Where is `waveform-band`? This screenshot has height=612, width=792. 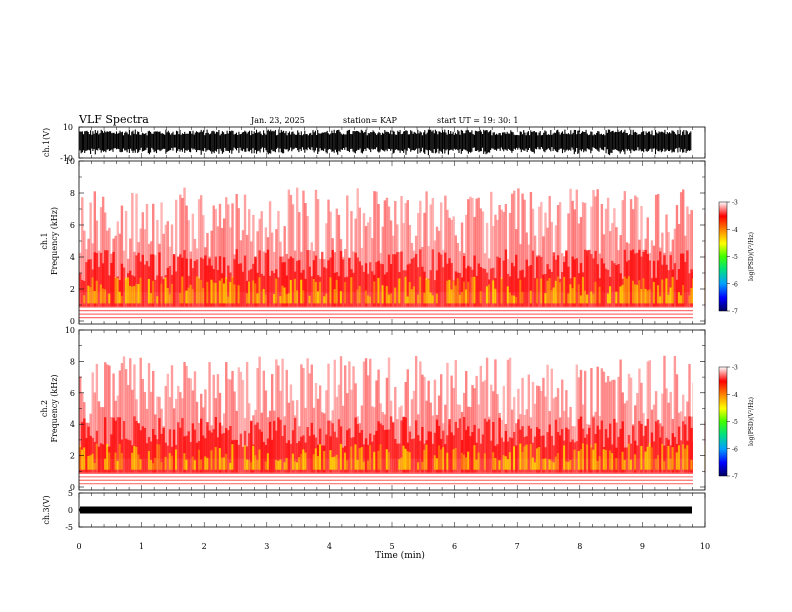
waveform-band is located at coordinates (386, 510).